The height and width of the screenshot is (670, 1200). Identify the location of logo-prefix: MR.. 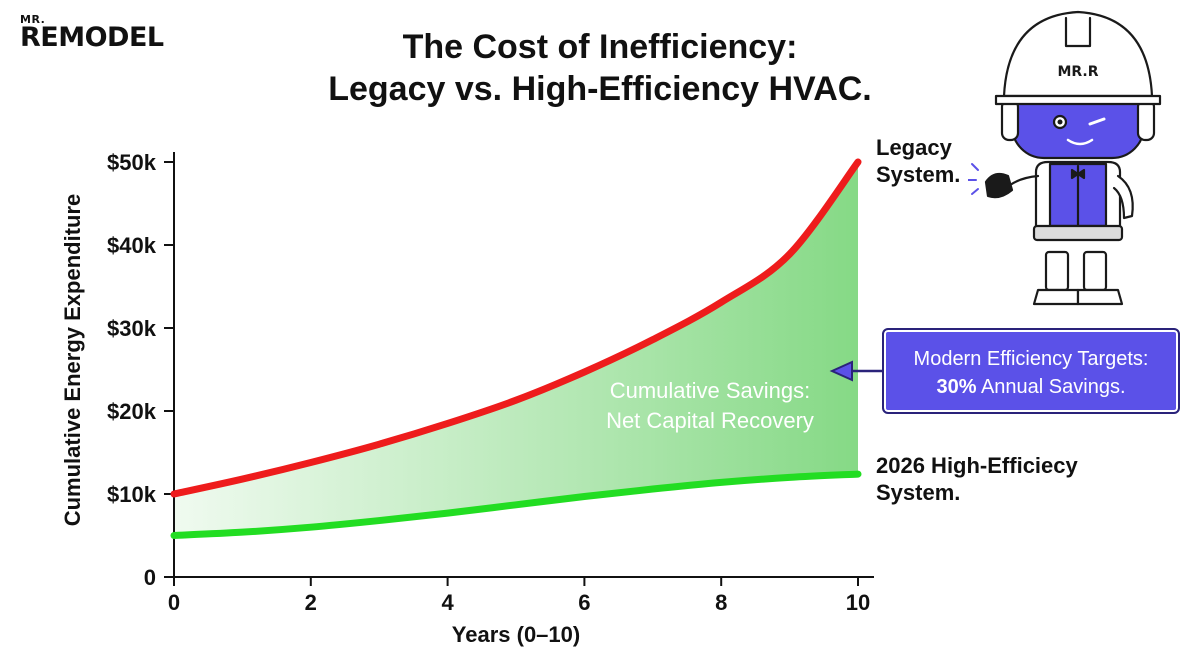
(33, 19).